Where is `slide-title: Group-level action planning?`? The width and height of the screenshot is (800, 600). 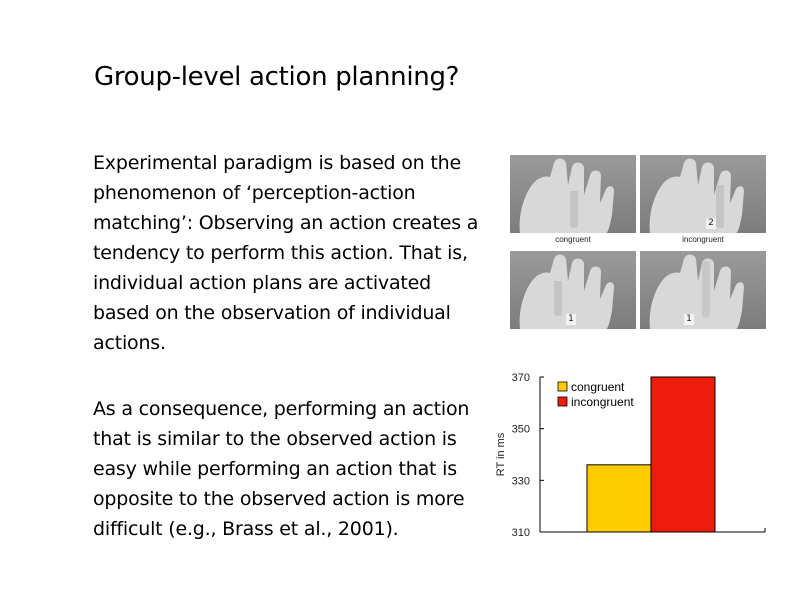
slide-title: Group-level action planning? is located at coordinates (277, 77).